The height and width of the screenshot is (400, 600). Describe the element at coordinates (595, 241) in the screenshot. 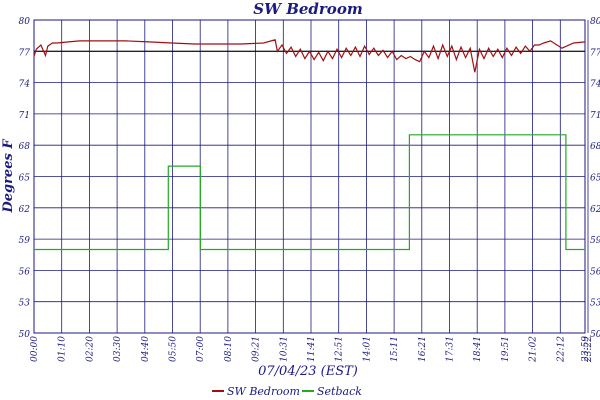

I see `y-tick-label-right: 59` at that location.